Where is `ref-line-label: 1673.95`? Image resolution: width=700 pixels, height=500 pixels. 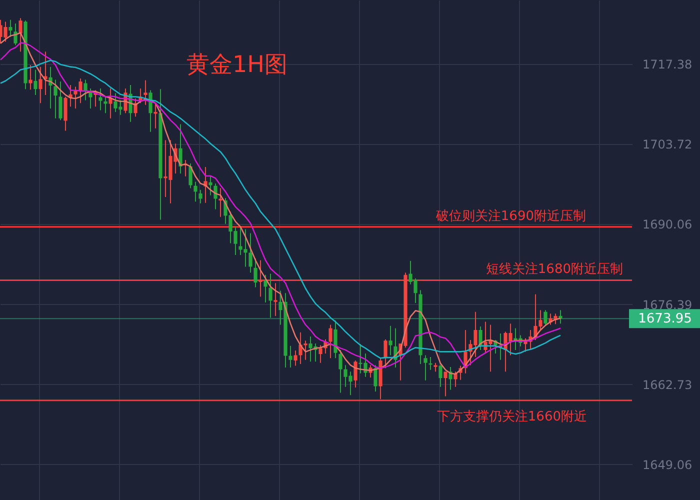
ref-line-label: 1673.95 is located at coordinates (665, 319).